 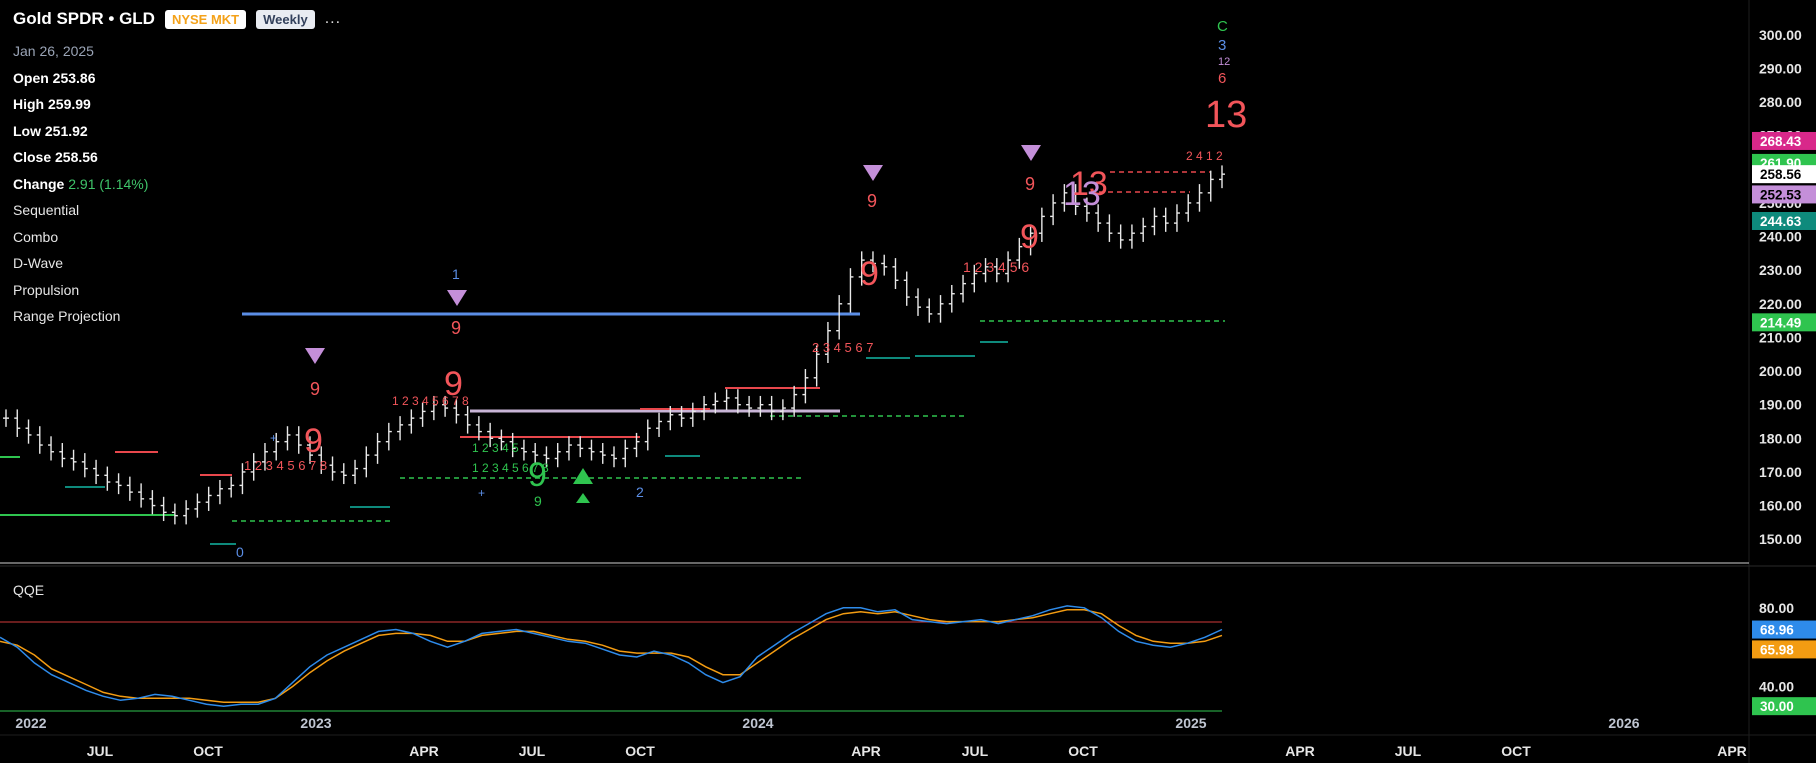 I want to click on symbol-title: Gold SPDR • GLD, so click(x=84, y=18).